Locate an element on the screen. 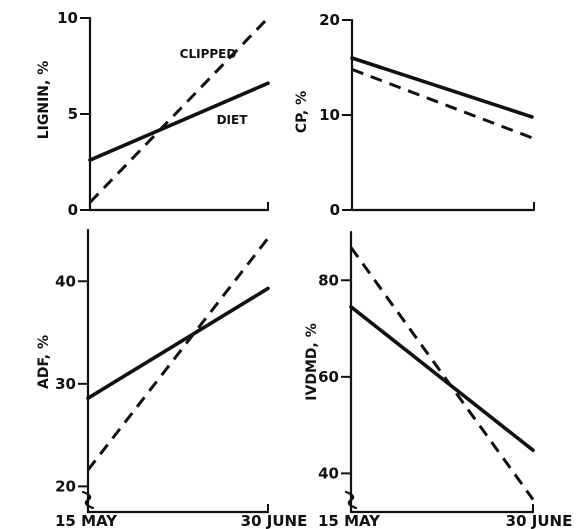 The image size is (585, 529). series-annotation-diet: DIET is located at coordinates (233, 120).